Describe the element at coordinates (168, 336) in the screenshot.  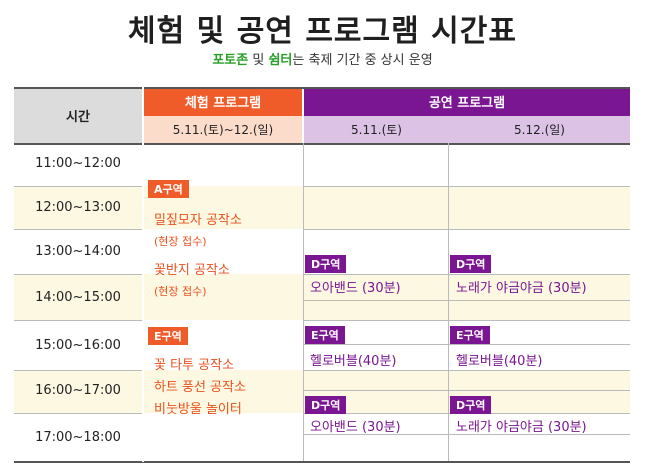
I see `zone-e-tag: E구역` at that location.